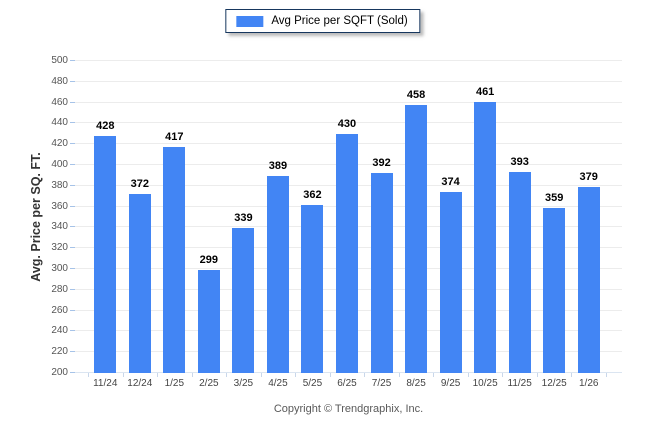 The height and width of the screenshot is (434, 646). I want to click on x-axis-tick-label: 12/24, so click(140, 383).